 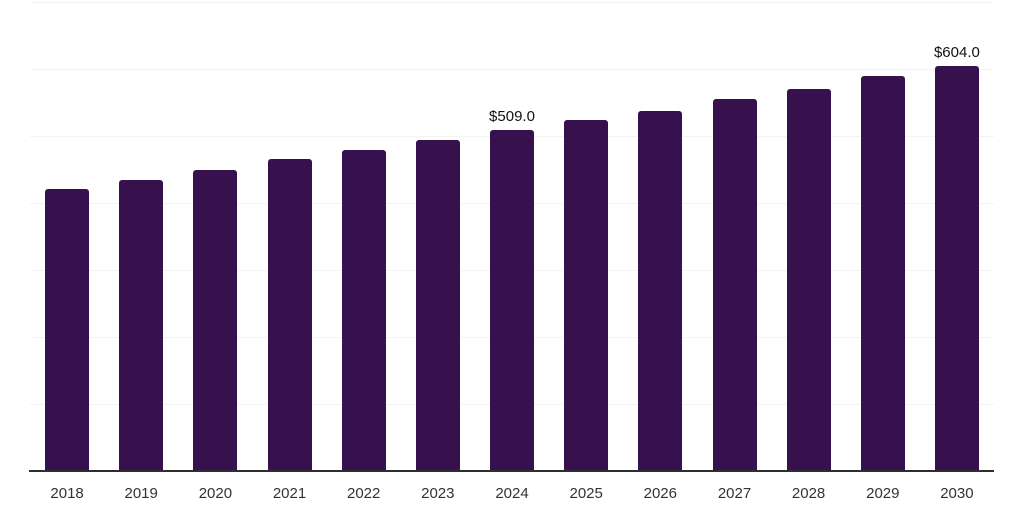 I want to click on bar-2028, so click(x=808, y=280).